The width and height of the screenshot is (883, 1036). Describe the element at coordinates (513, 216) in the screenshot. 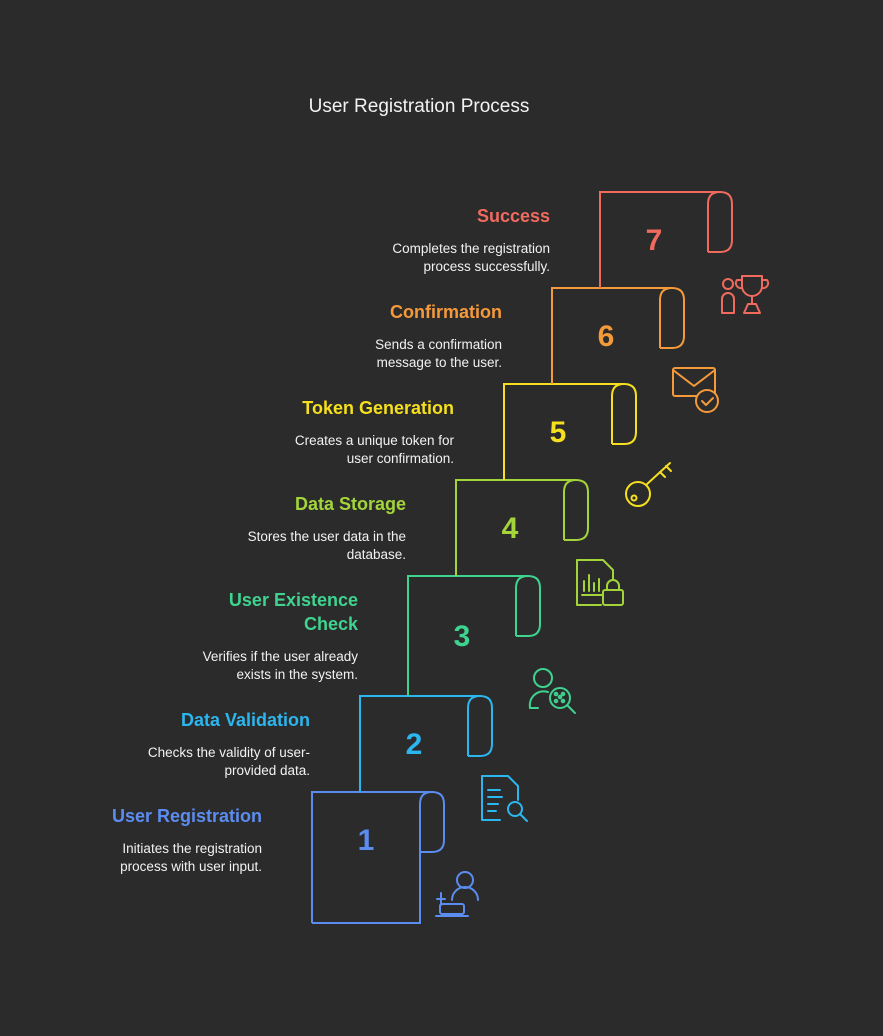

I see `step-7-title: Success` at that location.